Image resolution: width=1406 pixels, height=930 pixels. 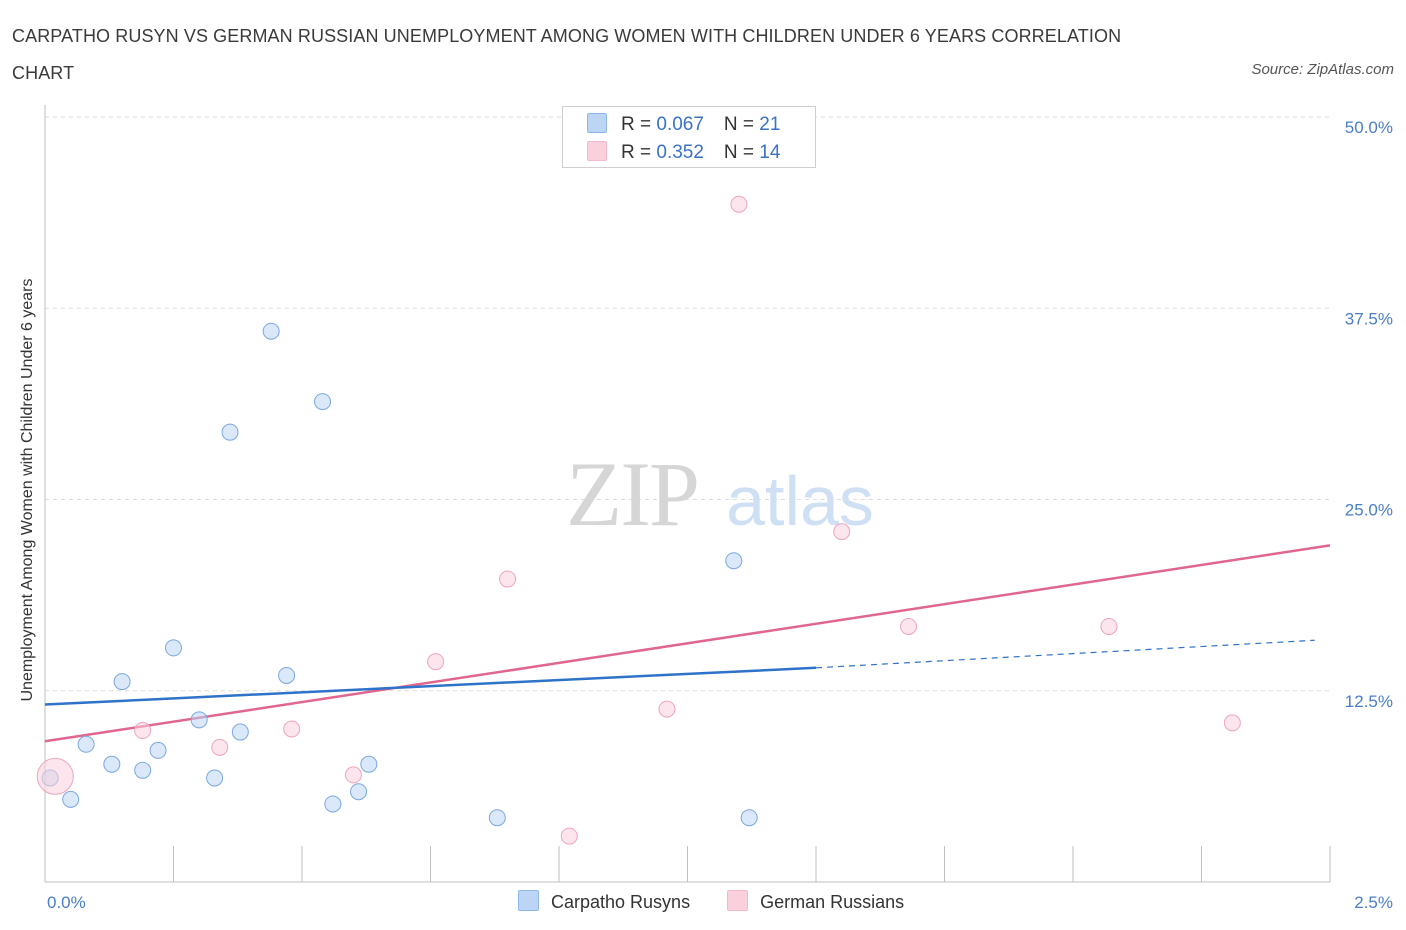 I want to click on x-tick-labels: 0.0% 2.5%, so click(x=720, y=902).